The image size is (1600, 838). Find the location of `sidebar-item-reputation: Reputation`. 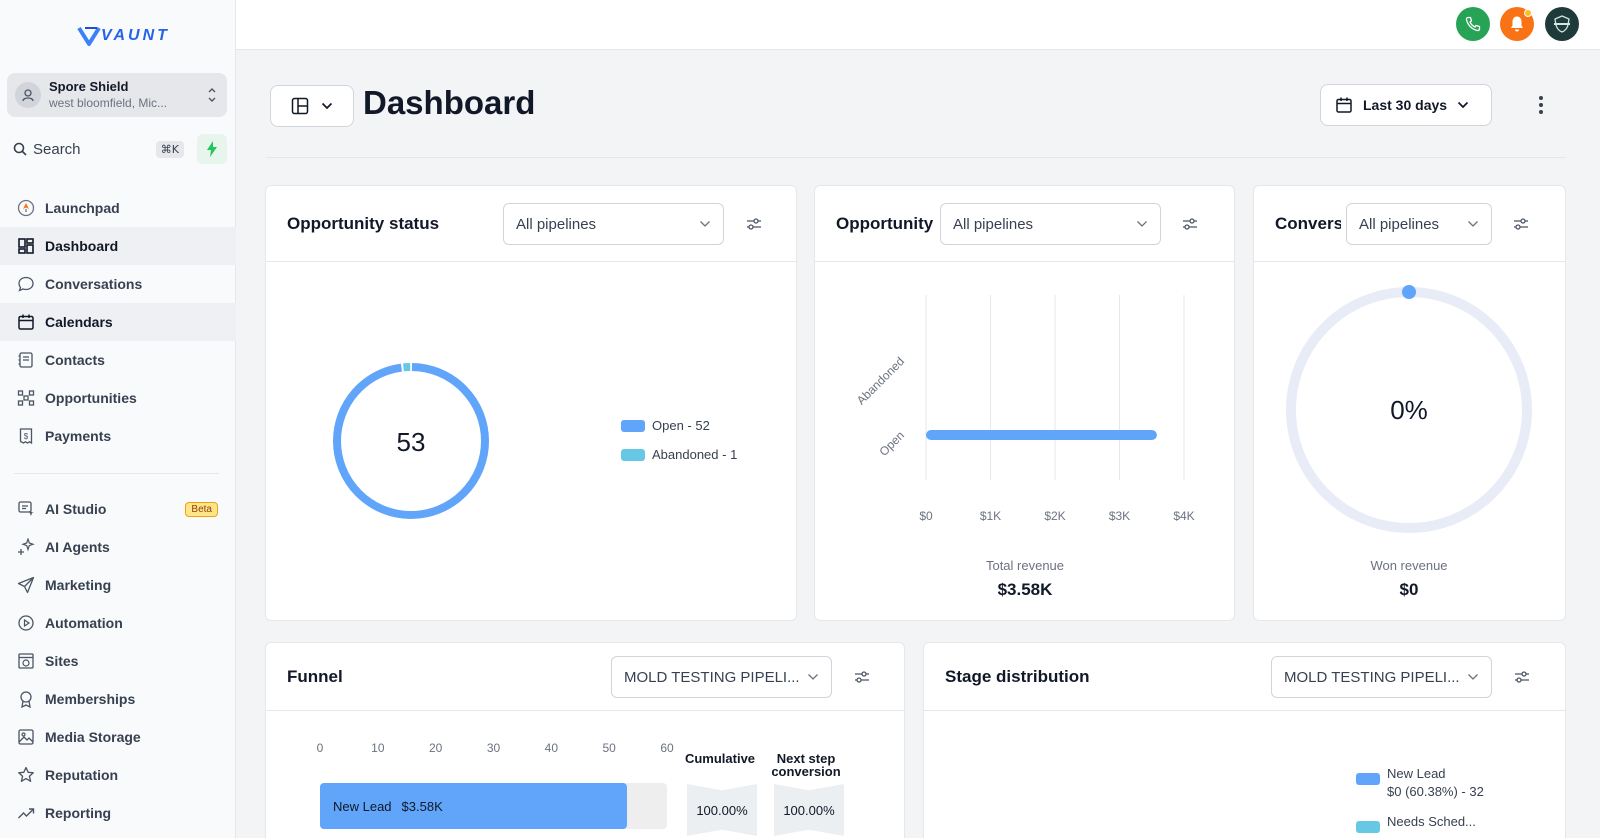

sidebar-item-reputation: Reputation is located at coordinates (118, 775).